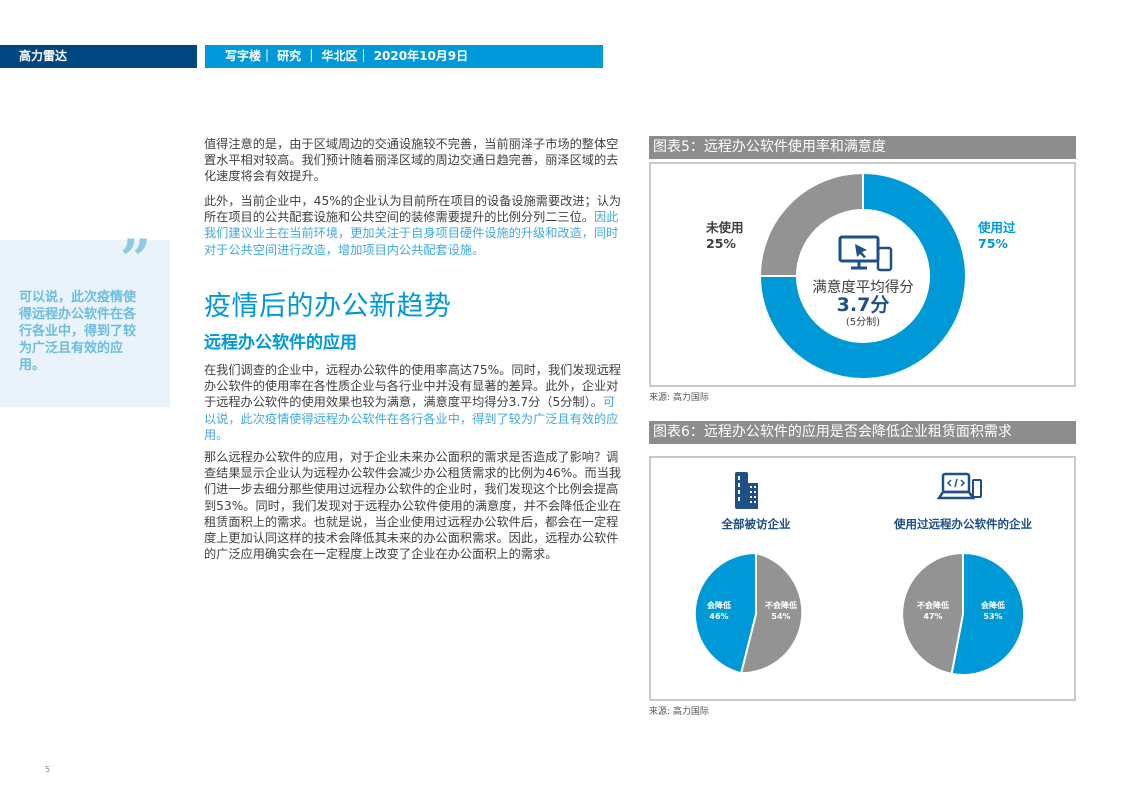  I want to click on cursor-icon, so click(861, 251).